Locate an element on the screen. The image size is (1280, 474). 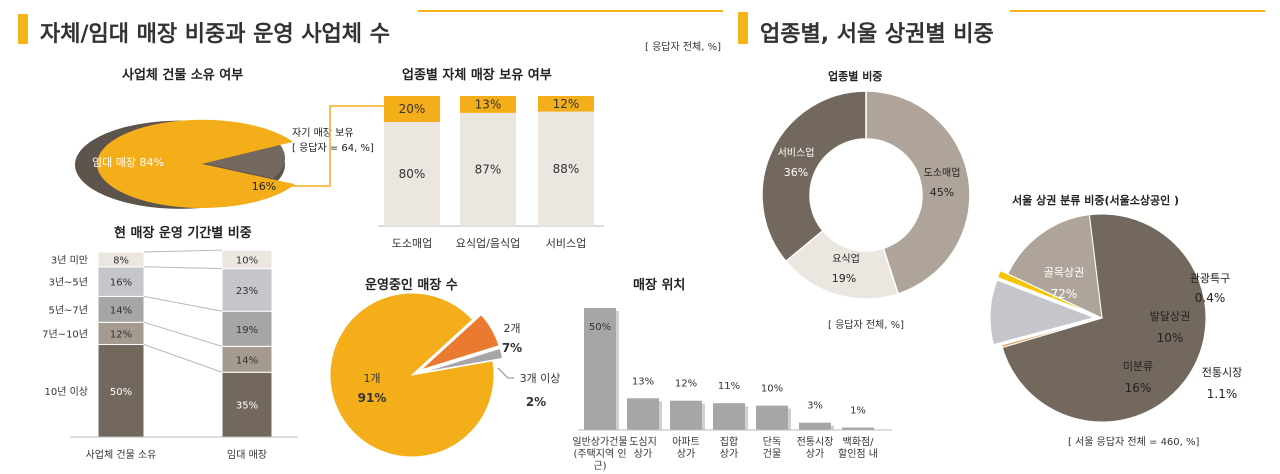
location-value: 3% is located at coordinates (815, 406).